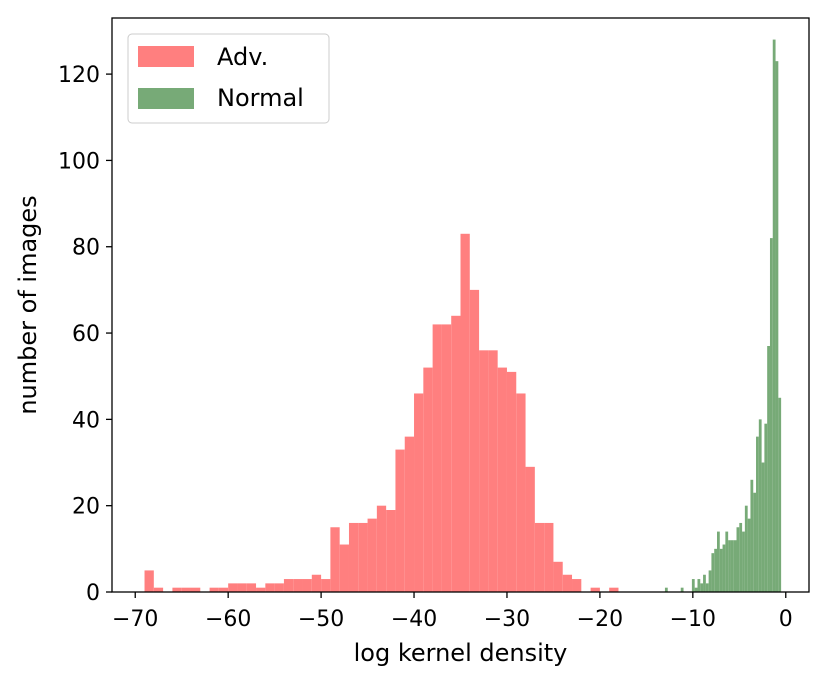 This screenshot has width=831, height=679. What do you see at coordinates (79, 161) in the screenshot?
I see `y-tick-label: 100` at bounding box center [79, 161].